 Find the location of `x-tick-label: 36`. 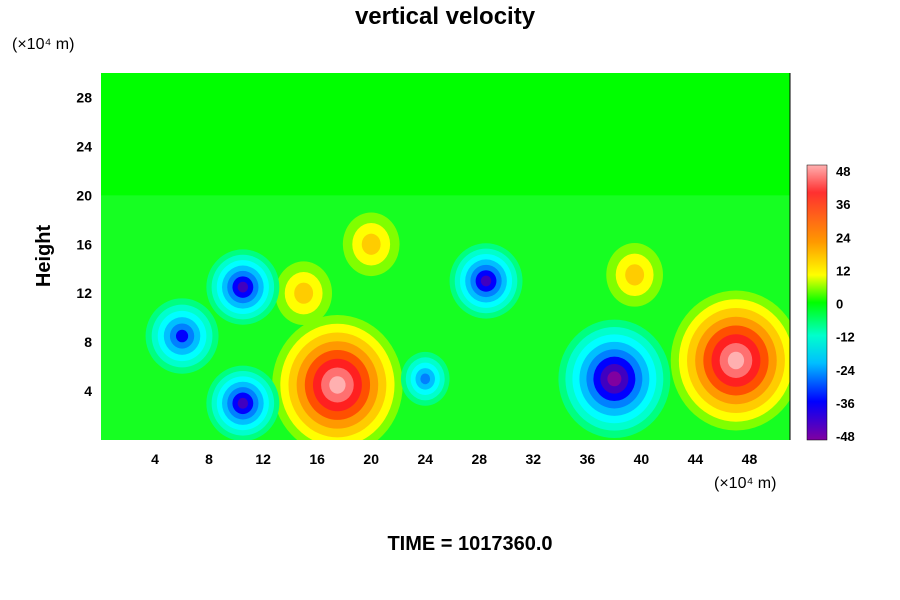

x-tick-label: 36 is located at coordinates (588, 459).